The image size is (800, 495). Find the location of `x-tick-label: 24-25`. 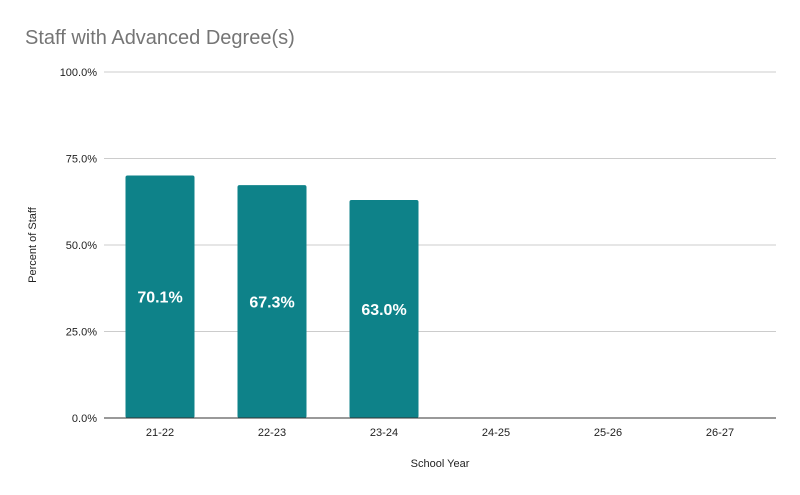

x-tick-label: 24-25 is located at coordinates (496, 433).